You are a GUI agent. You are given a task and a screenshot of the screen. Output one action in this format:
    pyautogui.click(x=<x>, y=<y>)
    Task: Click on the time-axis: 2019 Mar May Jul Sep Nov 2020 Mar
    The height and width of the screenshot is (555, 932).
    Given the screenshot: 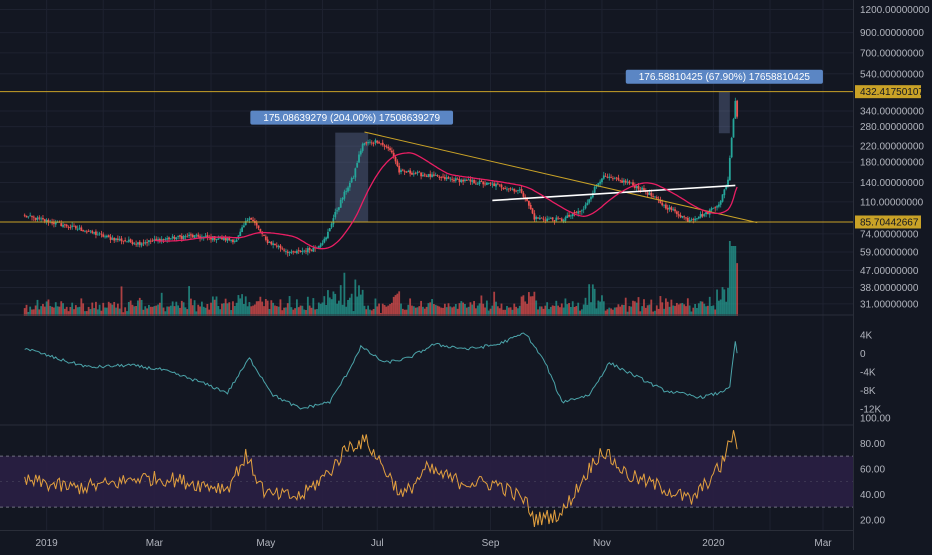 What is the action you would take?
    pyautogui.click(x=433, y=543)
    